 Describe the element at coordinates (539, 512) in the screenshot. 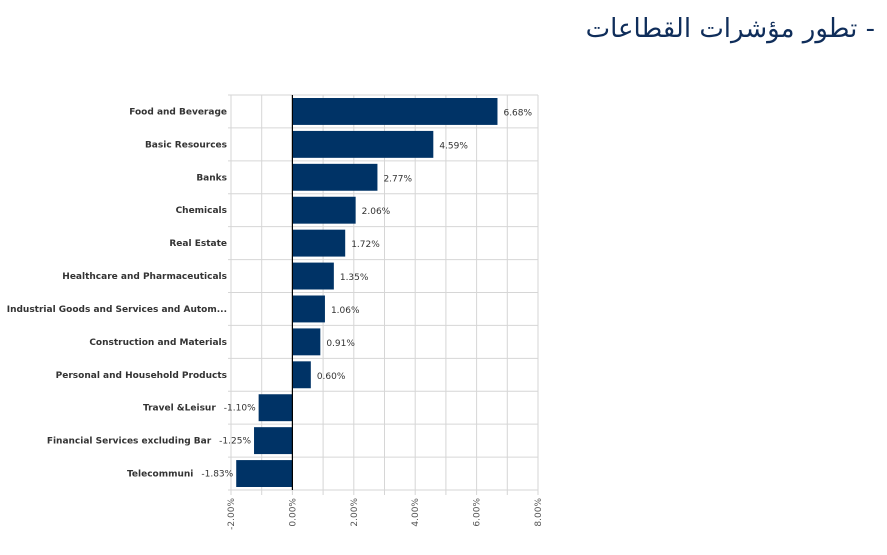

I see `x-tick-label: 8.00%` at that location.